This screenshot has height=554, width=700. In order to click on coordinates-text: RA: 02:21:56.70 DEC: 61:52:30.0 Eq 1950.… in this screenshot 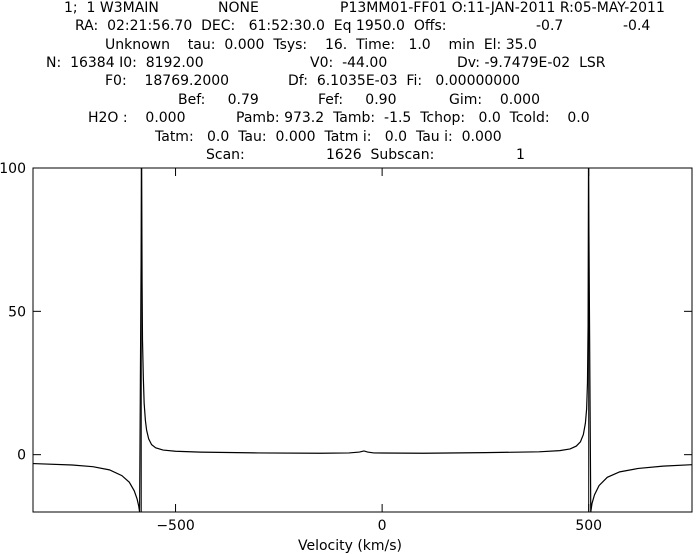, I will do `click(261, 26)`.